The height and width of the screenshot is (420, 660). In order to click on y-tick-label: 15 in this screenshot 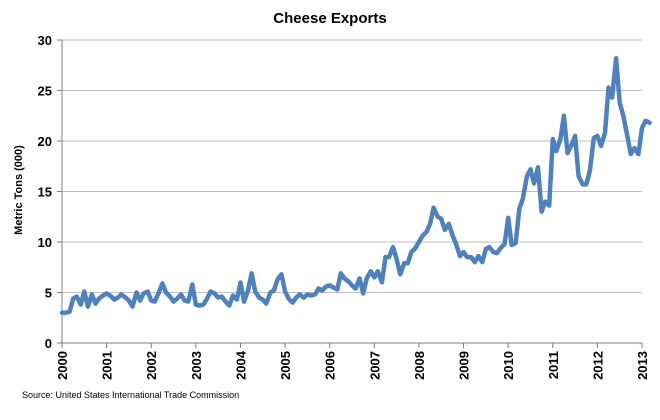, I will do `click(45, 192)`.